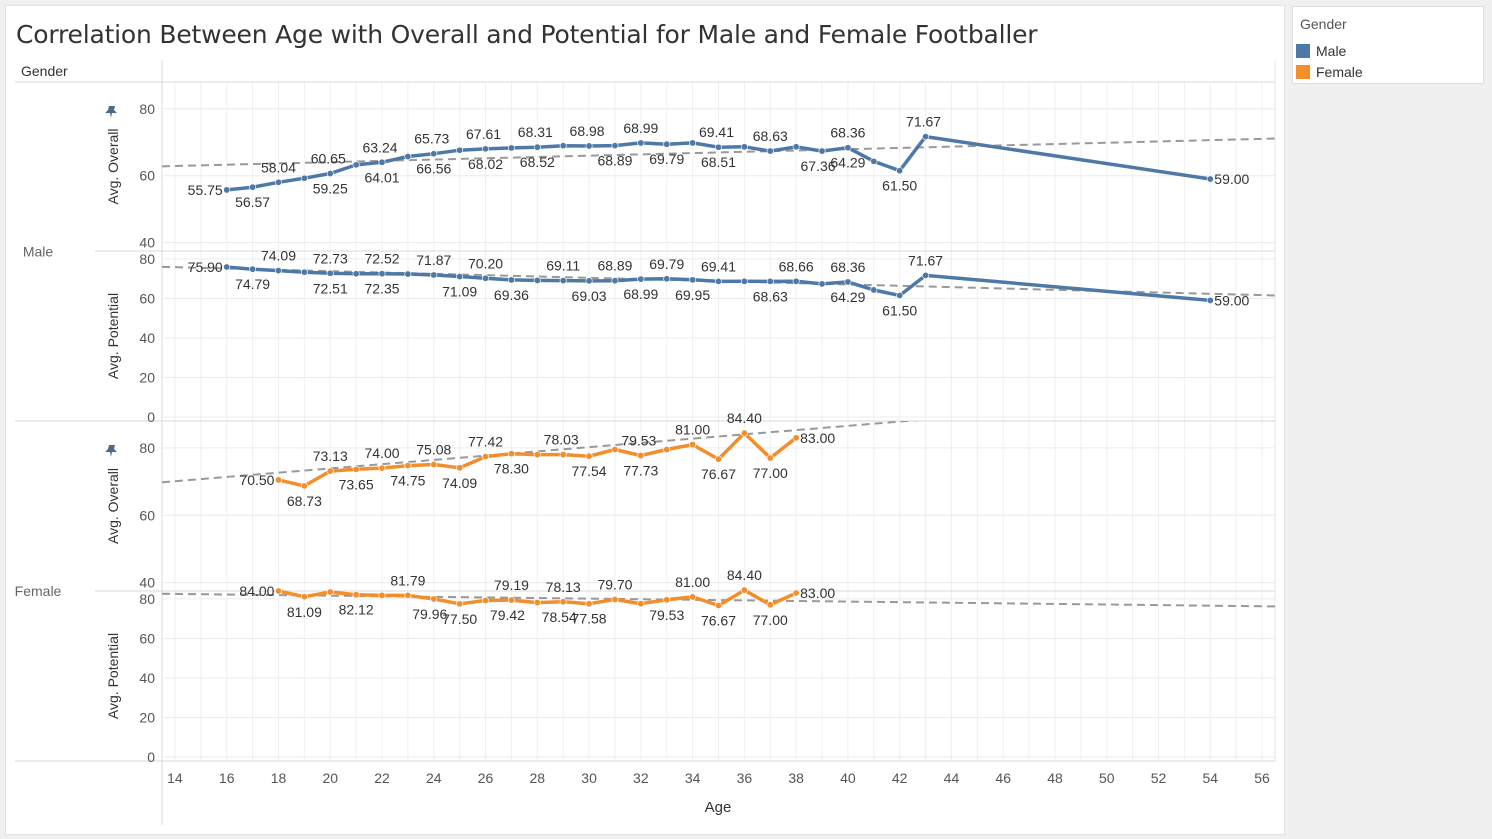  Describe the element at coordinates (718, 620) in the screenshot. I see `female-potential-data-label: 76.67` at that location.